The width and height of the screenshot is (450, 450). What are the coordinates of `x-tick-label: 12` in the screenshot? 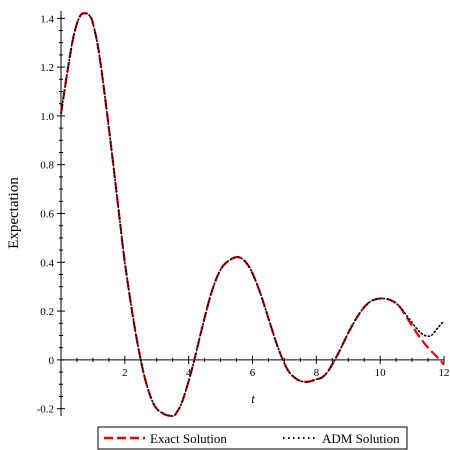 It's located at (444, 373).